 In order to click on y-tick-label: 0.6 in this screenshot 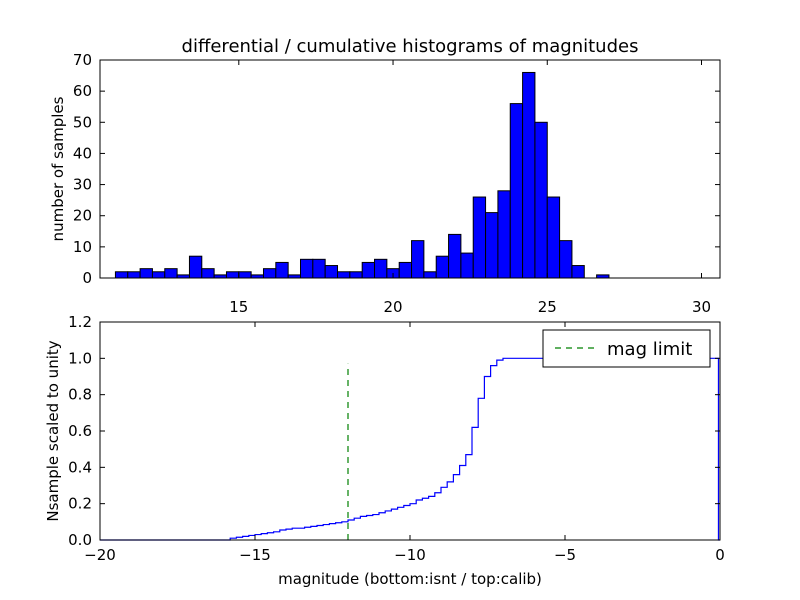, I will do `click(80, 431)`.